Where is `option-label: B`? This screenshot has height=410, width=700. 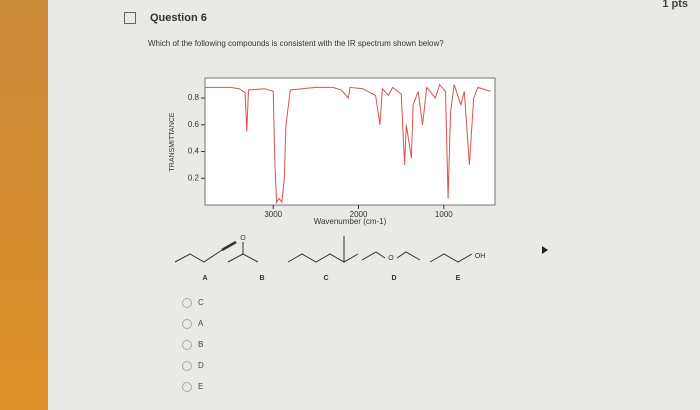 option-label: B is located at coordinates (201, 345).